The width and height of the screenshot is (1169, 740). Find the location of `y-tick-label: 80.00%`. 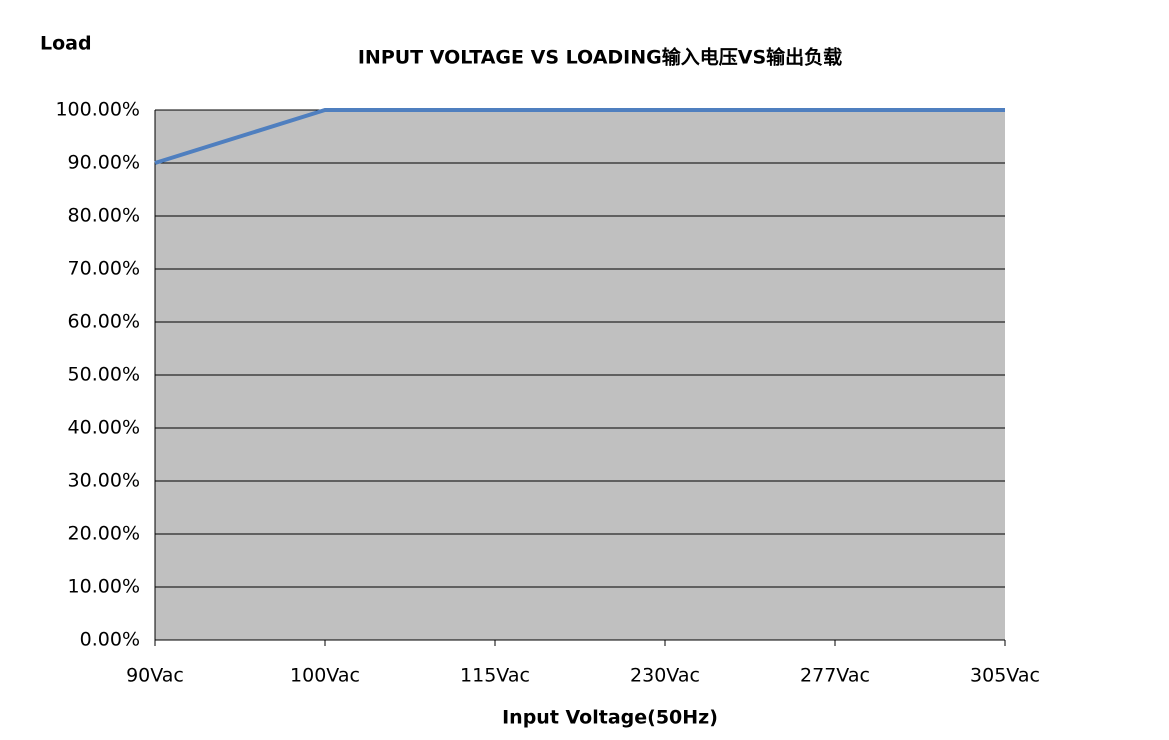

y-tick-label: 80.00% is located at coordinates (104, 216).